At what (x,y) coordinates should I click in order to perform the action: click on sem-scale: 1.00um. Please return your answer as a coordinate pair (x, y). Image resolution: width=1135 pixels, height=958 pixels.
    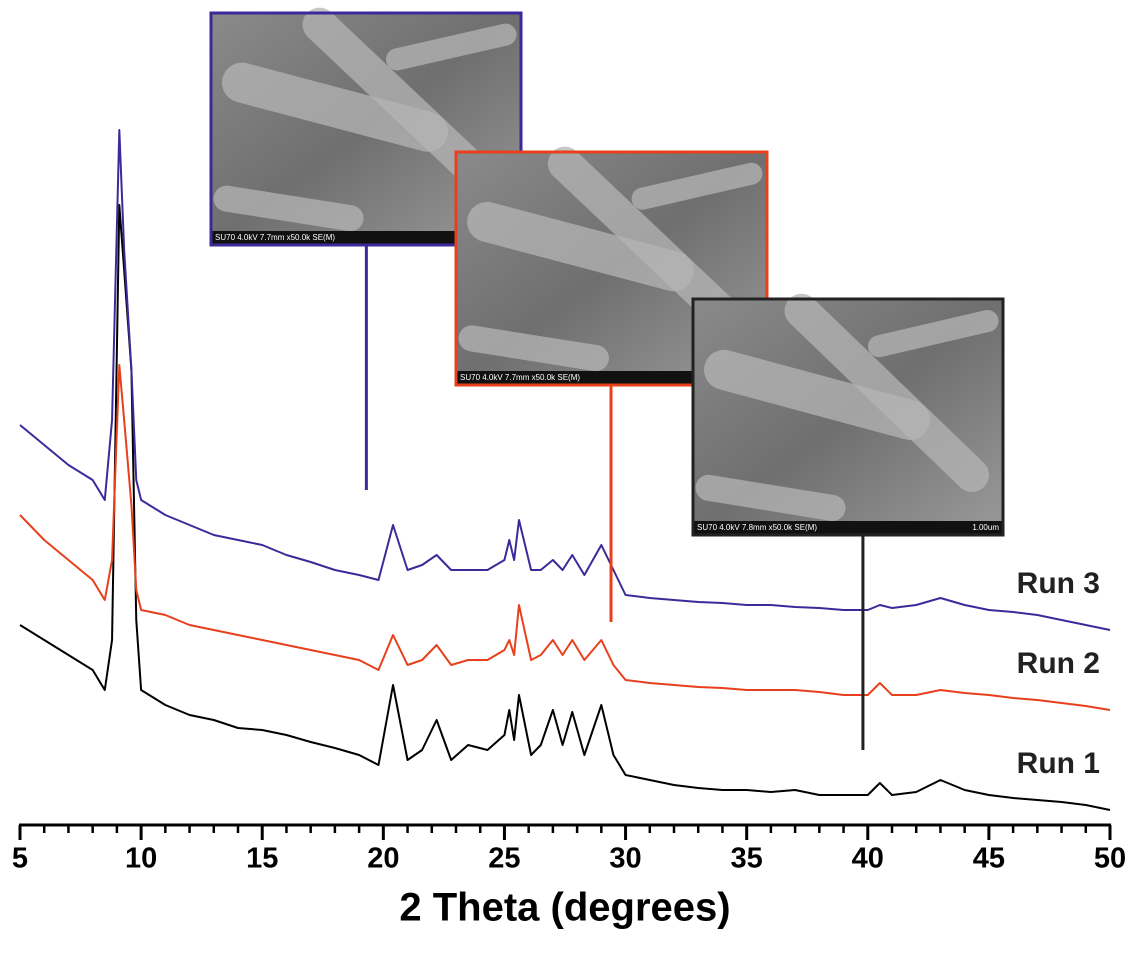
    Looking at the image, I should click on (985, 527).